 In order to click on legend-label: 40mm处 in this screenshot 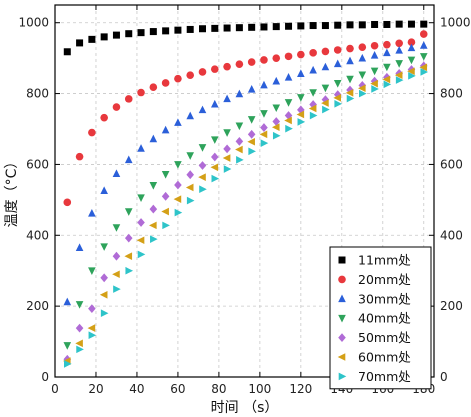, I will do `click(384, 318)`.